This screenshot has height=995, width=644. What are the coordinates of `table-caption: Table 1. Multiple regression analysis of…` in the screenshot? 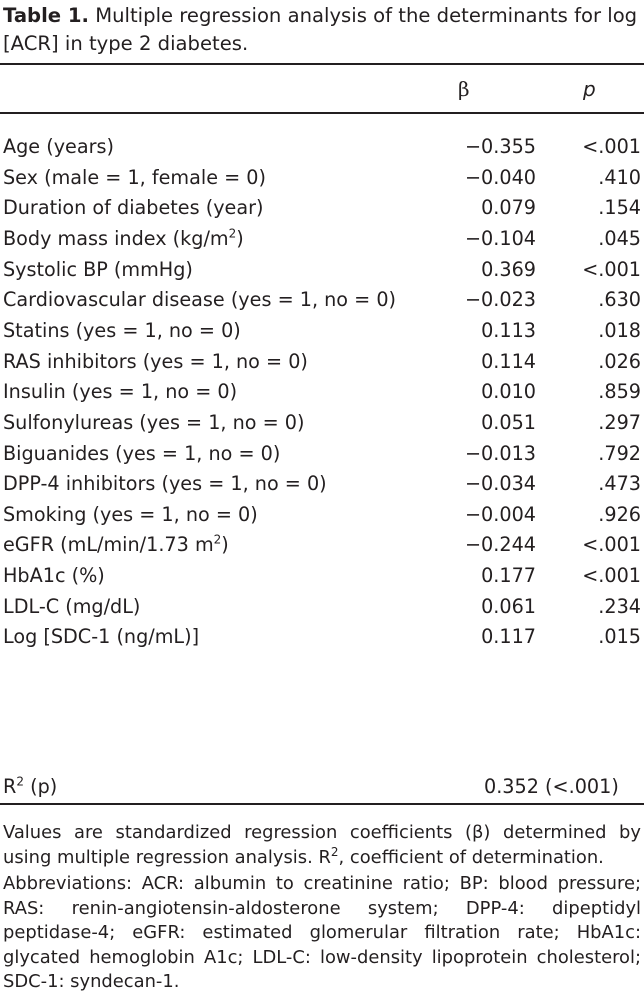 It's located at (322, 30).